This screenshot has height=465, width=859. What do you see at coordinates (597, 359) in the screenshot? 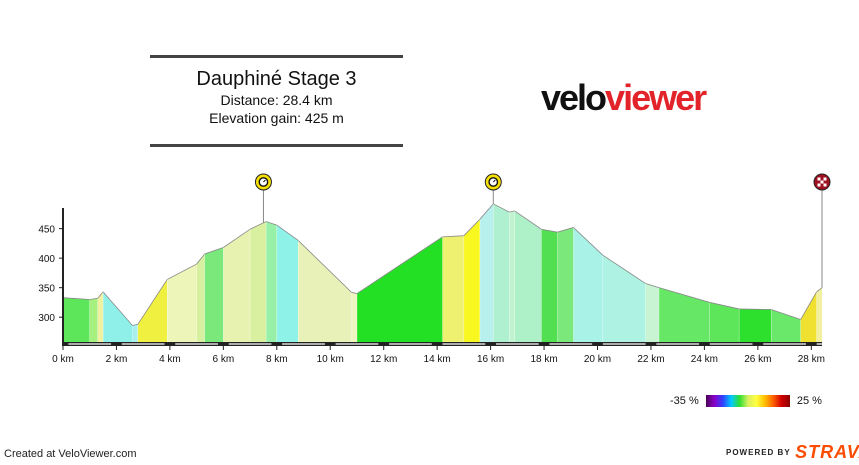
I see `x-tick-label: 20 km` at bounding box center [597, 359].